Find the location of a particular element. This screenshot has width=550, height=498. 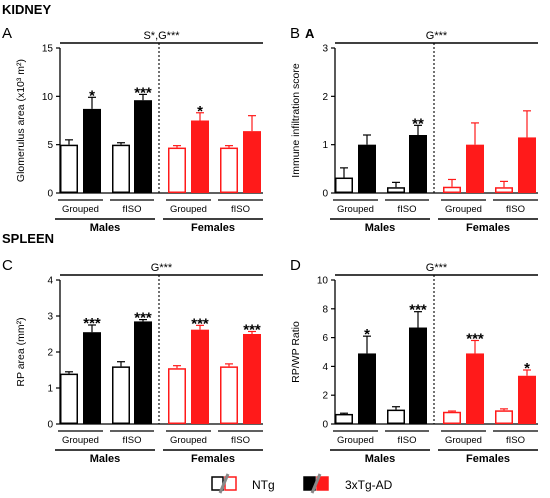

legend-swatch-3xtg is located at coordinates (316, 483).